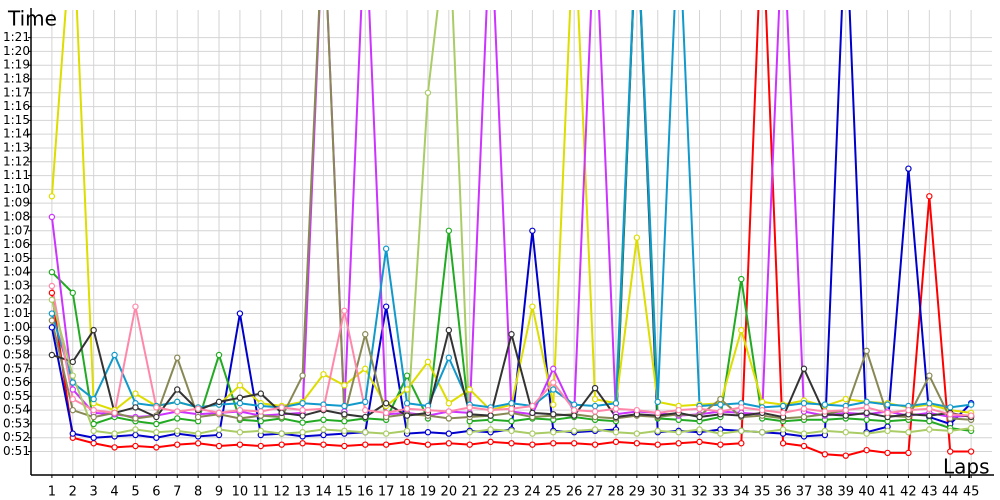 This screenshot has height=500, width=1000. What do you see at coordinates (344, 492) in the screenshot?
I see `x-tick-label: 15` at bounding box center [344, 492].